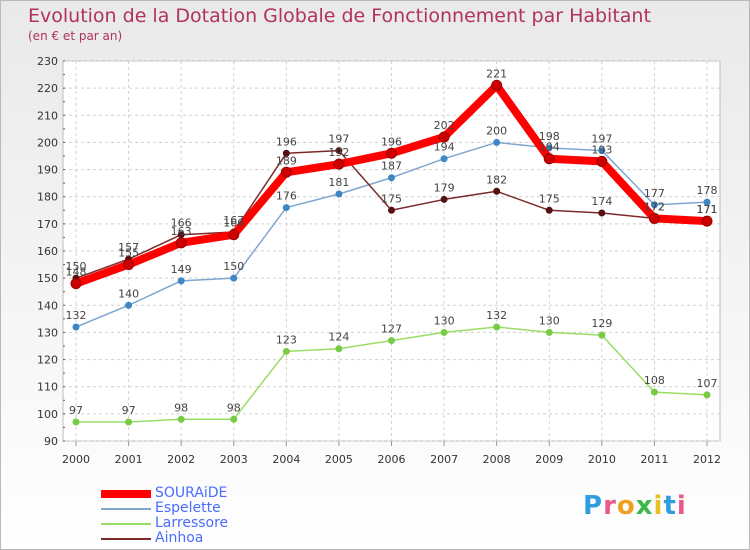  Describe the element at coordinates (47, 387) in the screenshot. I see `y-tick-label: 110` at that location.